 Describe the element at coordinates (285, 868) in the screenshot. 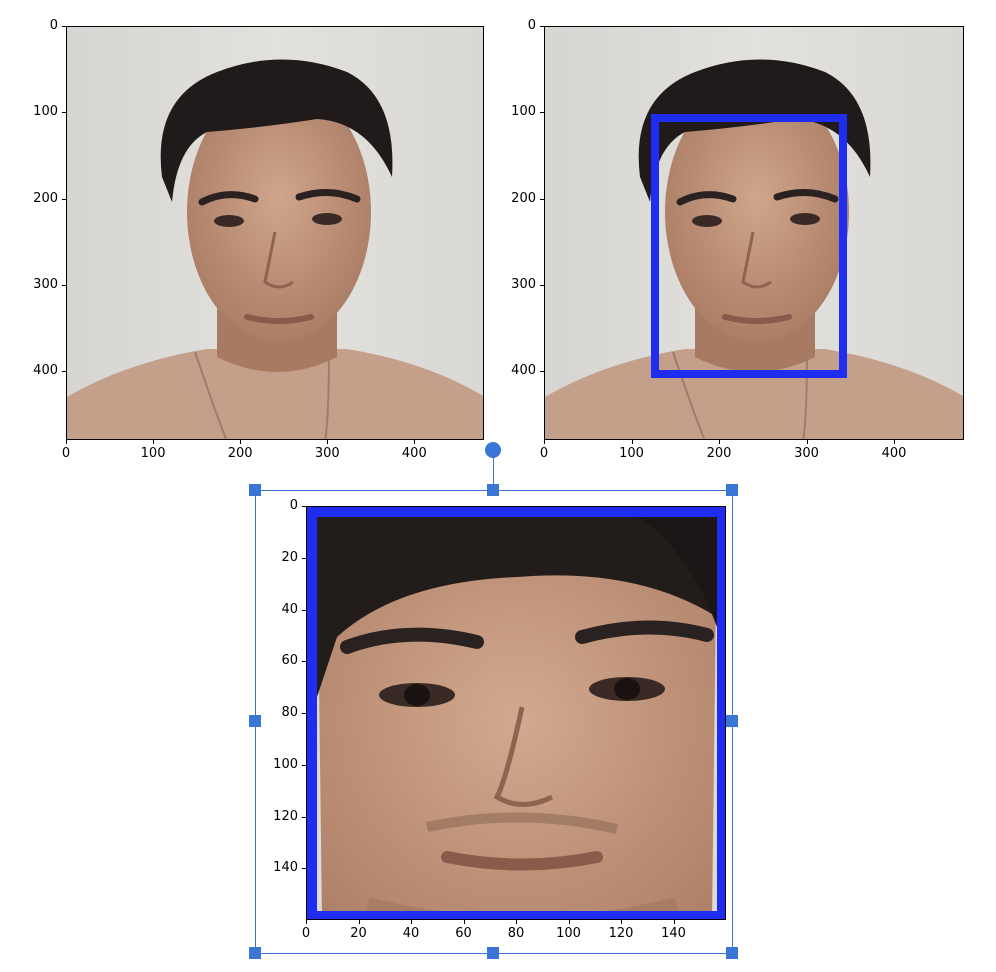

I see `y-tick-label: 140` at that location.